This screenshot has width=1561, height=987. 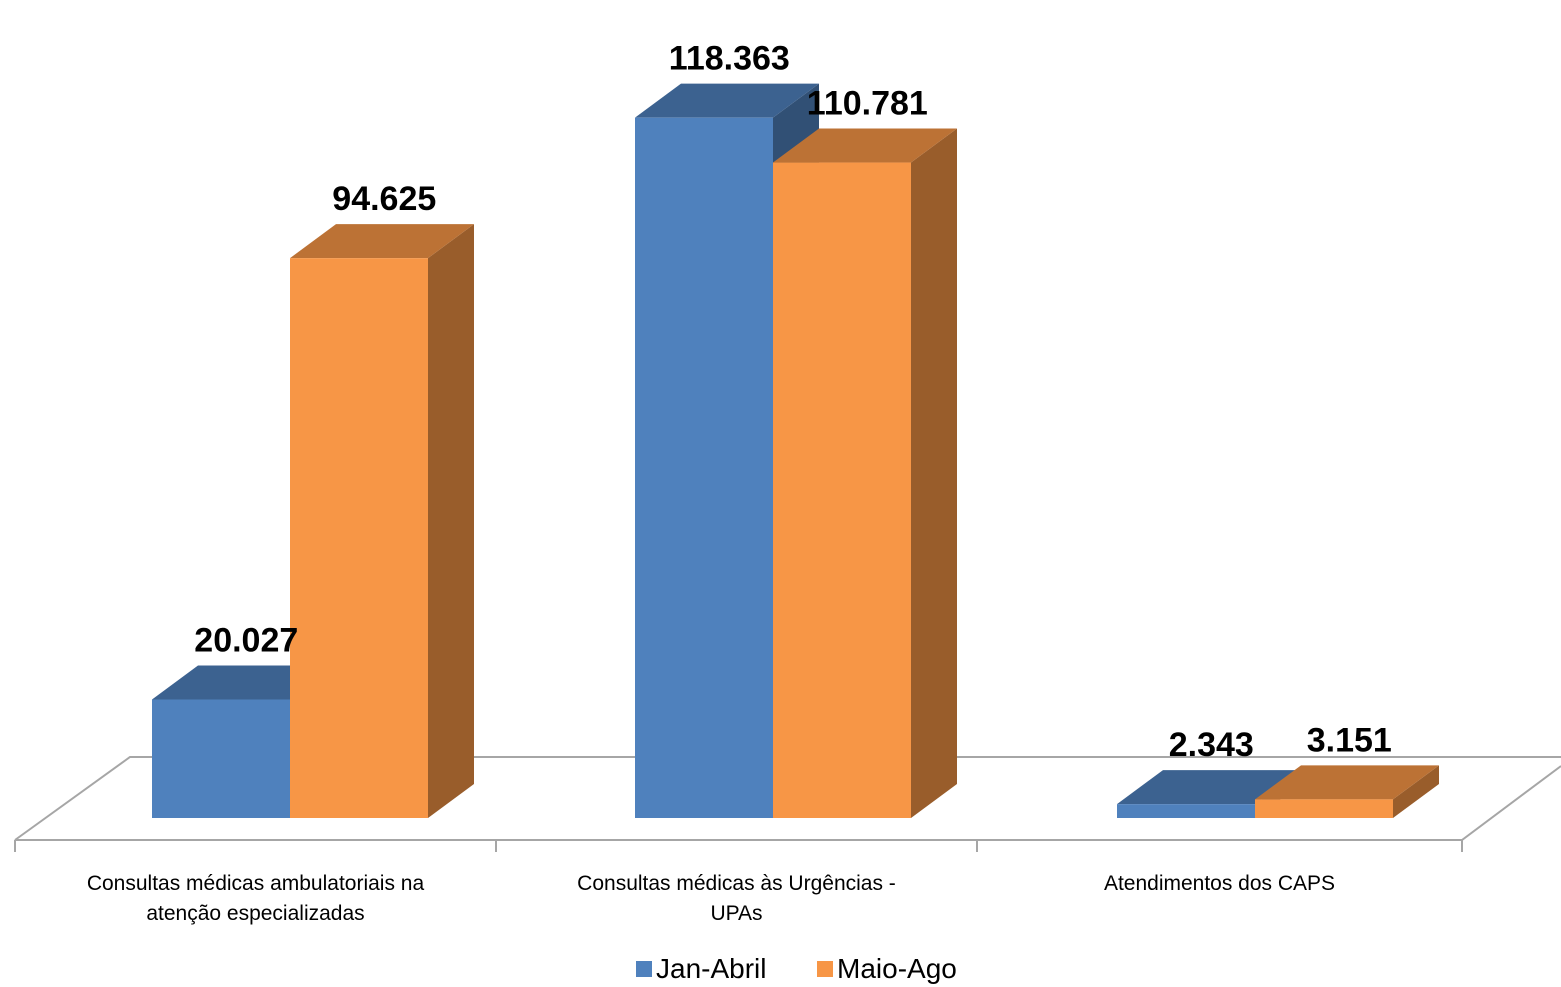 I want to click on legend-label: Maio-Ago, so click(x=897, y=968).